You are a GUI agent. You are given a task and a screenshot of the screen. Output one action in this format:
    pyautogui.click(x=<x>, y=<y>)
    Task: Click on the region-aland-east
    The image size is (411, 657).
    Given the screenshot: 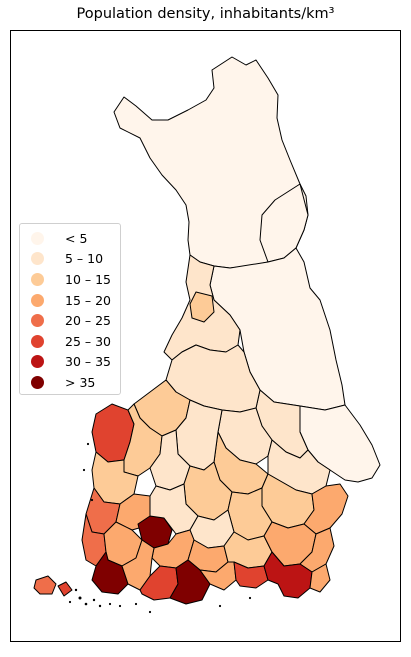 What is the action you would take?
    pyautogui.click(x=65, y=589)
    